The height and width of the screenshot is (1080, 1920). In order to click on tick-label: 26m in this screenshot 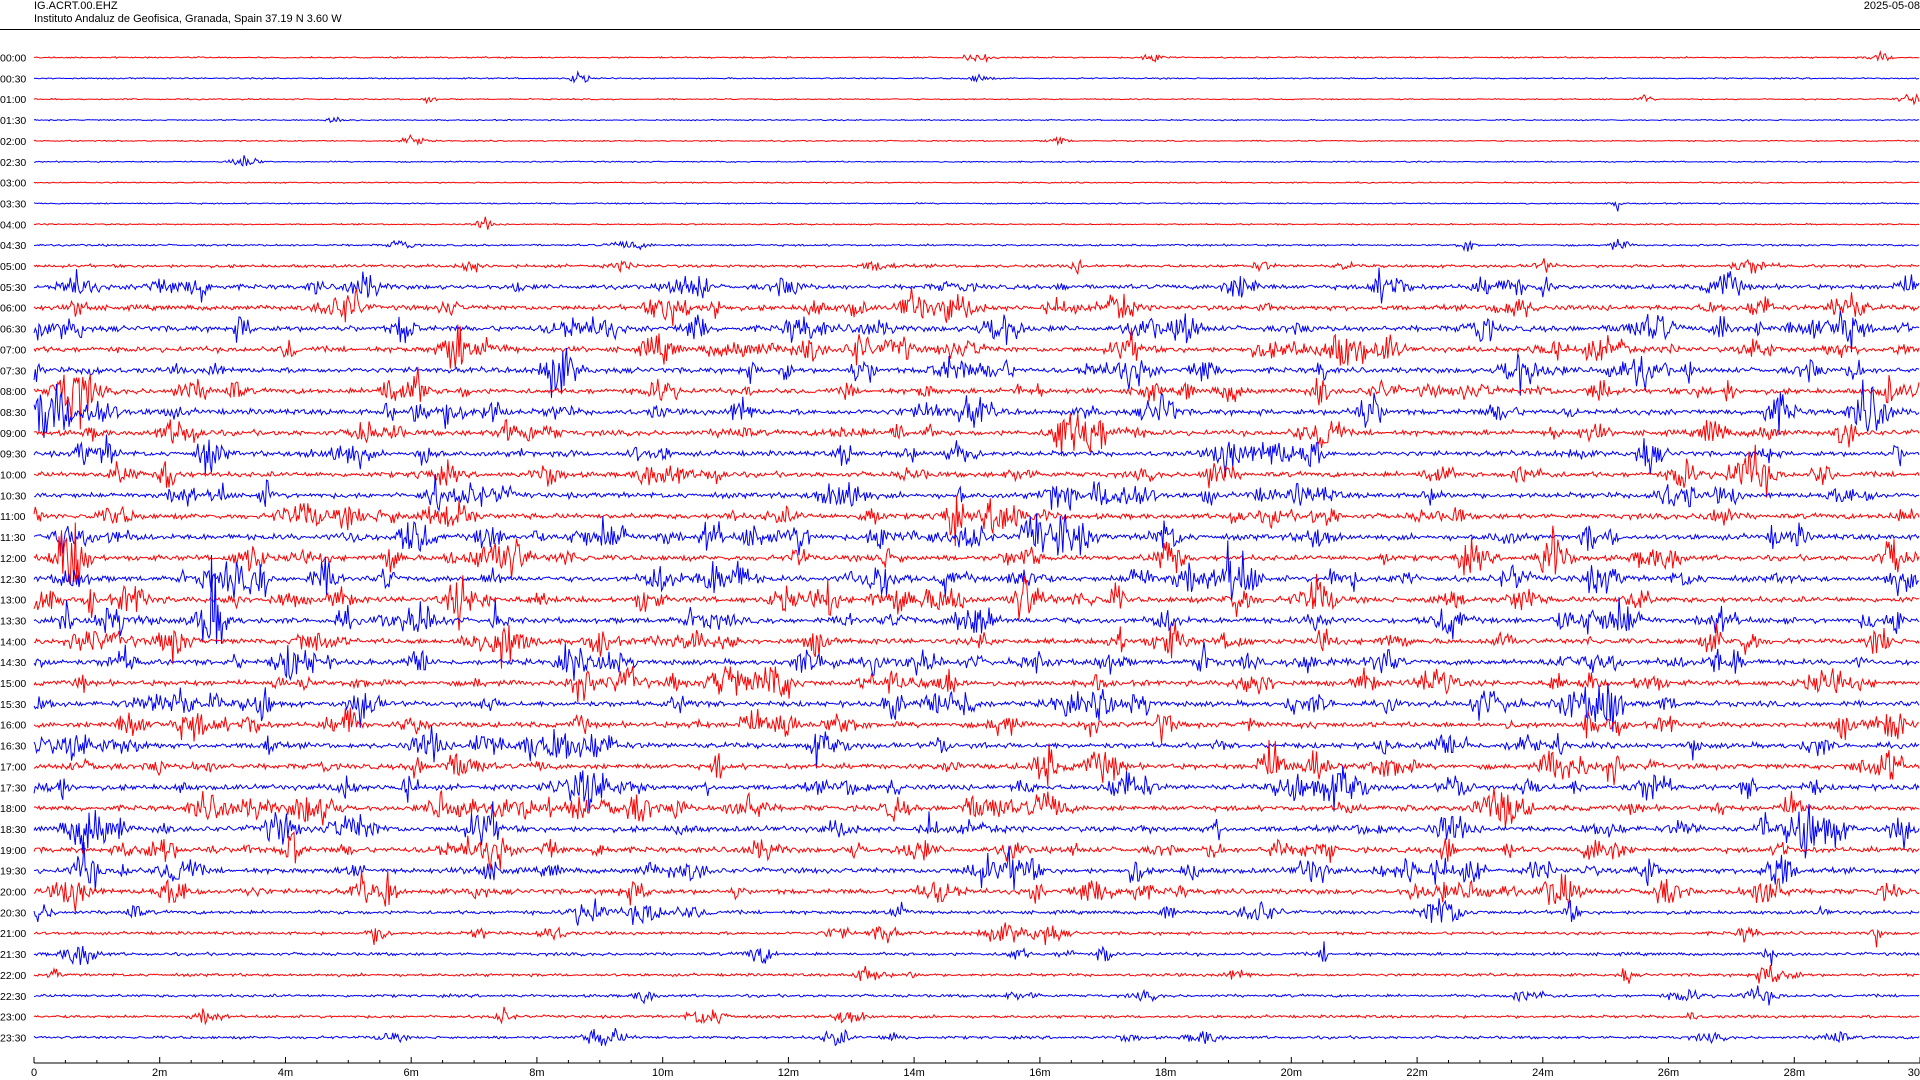, I will do `click(1668, 1073)`.